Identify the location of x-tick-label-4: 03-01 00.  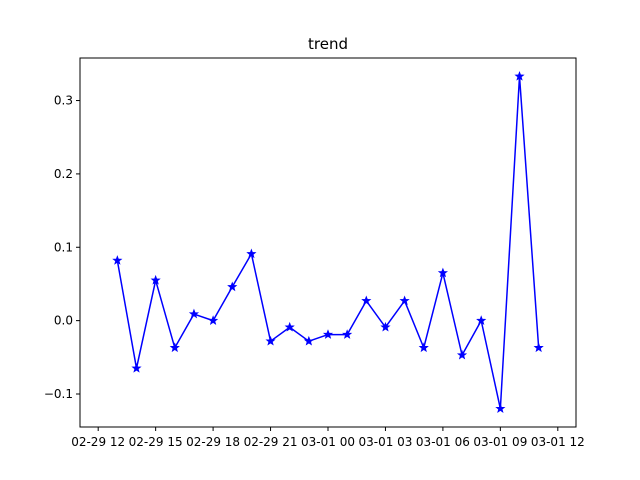
(328, 442).